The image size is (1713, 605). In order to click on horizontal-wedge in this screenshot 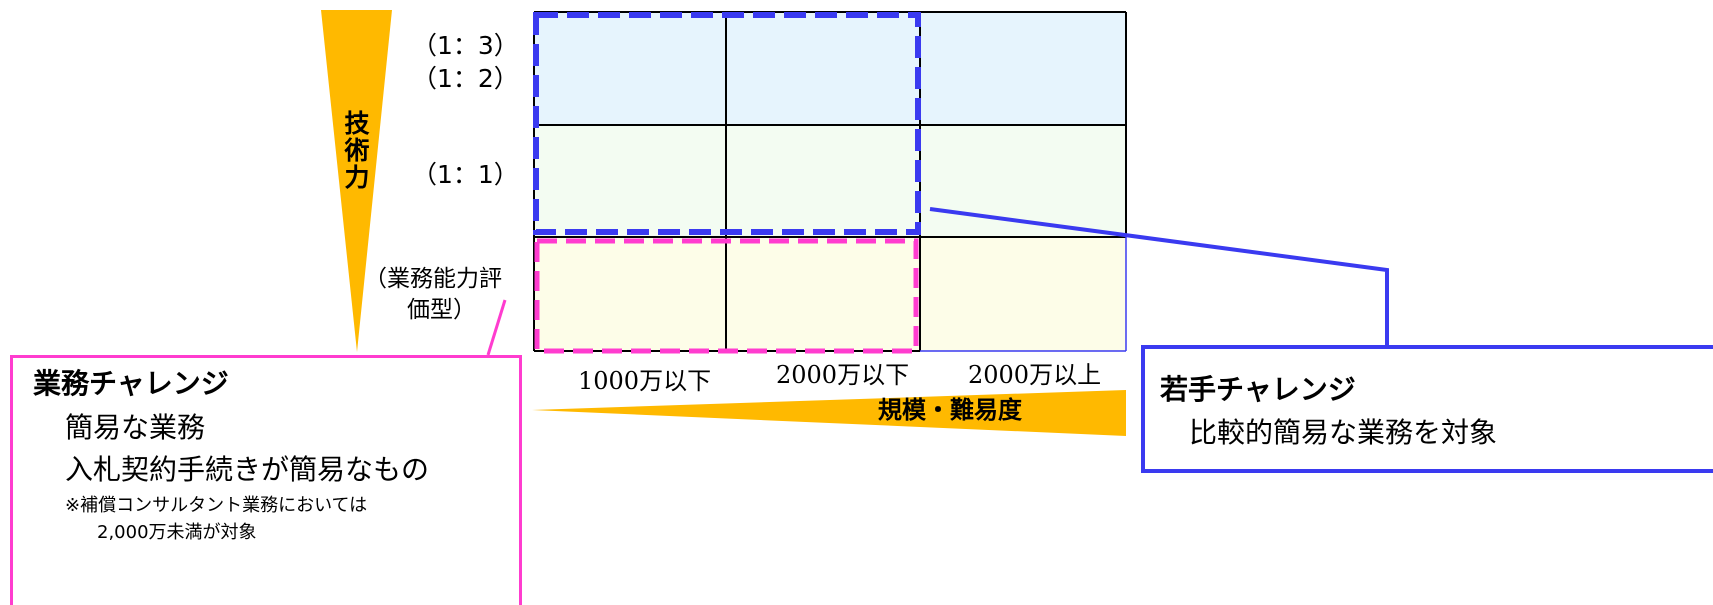, I will do `click(829, 413)`.